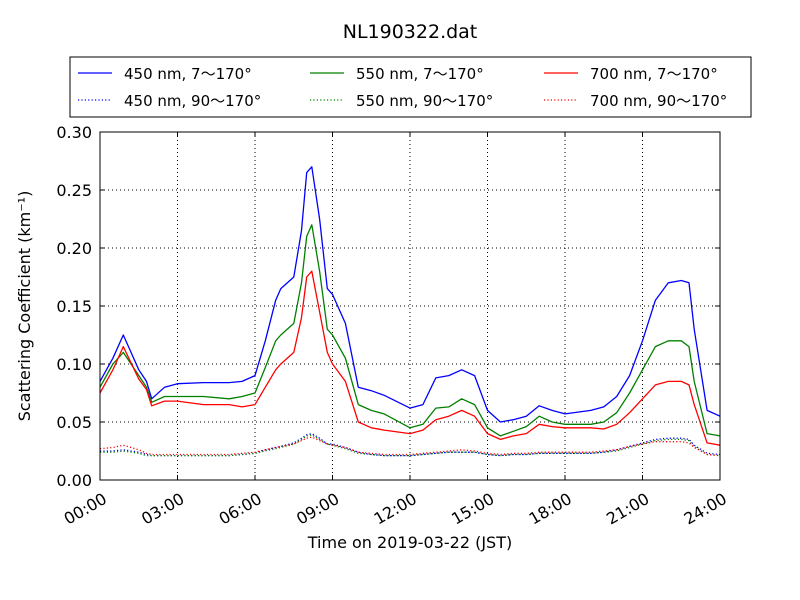 The image size is (800, 600). What do you see at coordinates (192, 101) in the screenshot?
I see `legend-label-3: 450 nm, 90～170°` at bounding box center [192, 101].